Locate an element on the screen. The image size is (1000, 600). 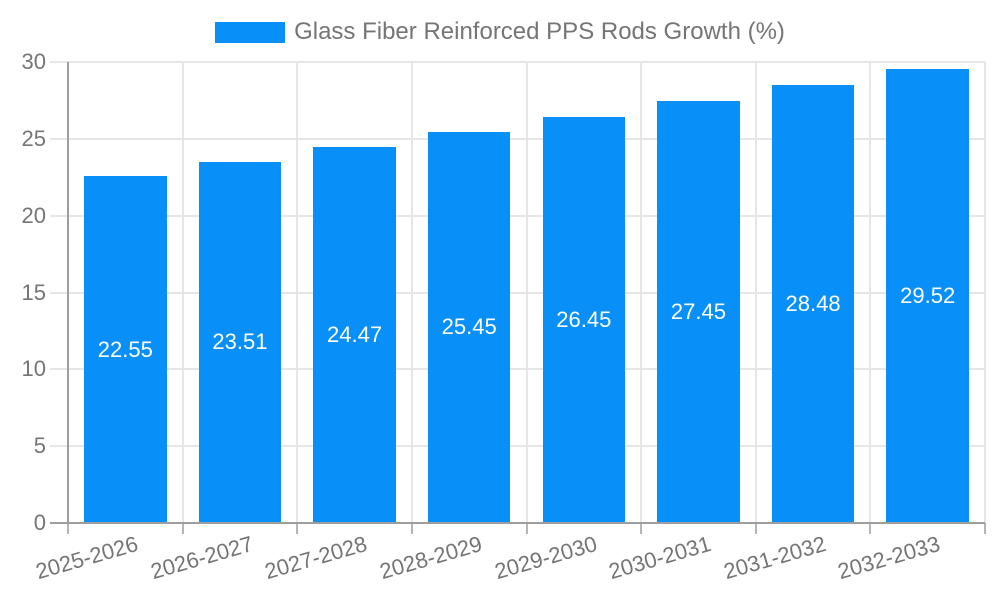
bar-value-label: 22.55 is located at coordinates (125, 349).